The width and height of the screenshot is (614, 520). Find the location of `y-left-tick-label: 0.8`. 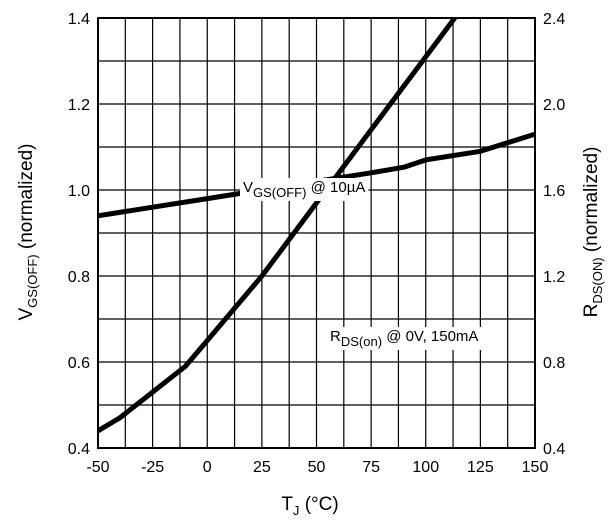

y-left-tick-label: 0.8 is located at coordinates (79, 277).